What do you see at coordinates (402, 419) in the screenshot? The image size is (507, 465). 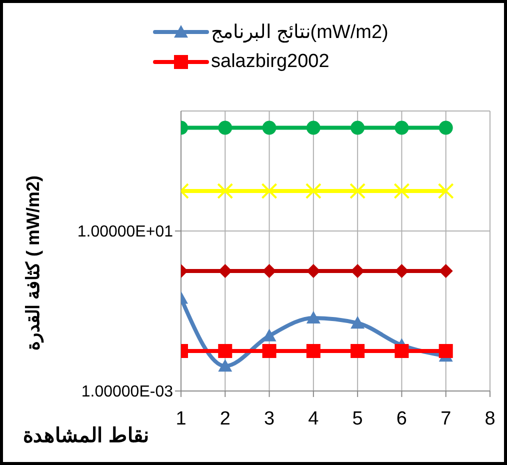 I see `x-tick-label: 6` at bounding box center [402, 419].